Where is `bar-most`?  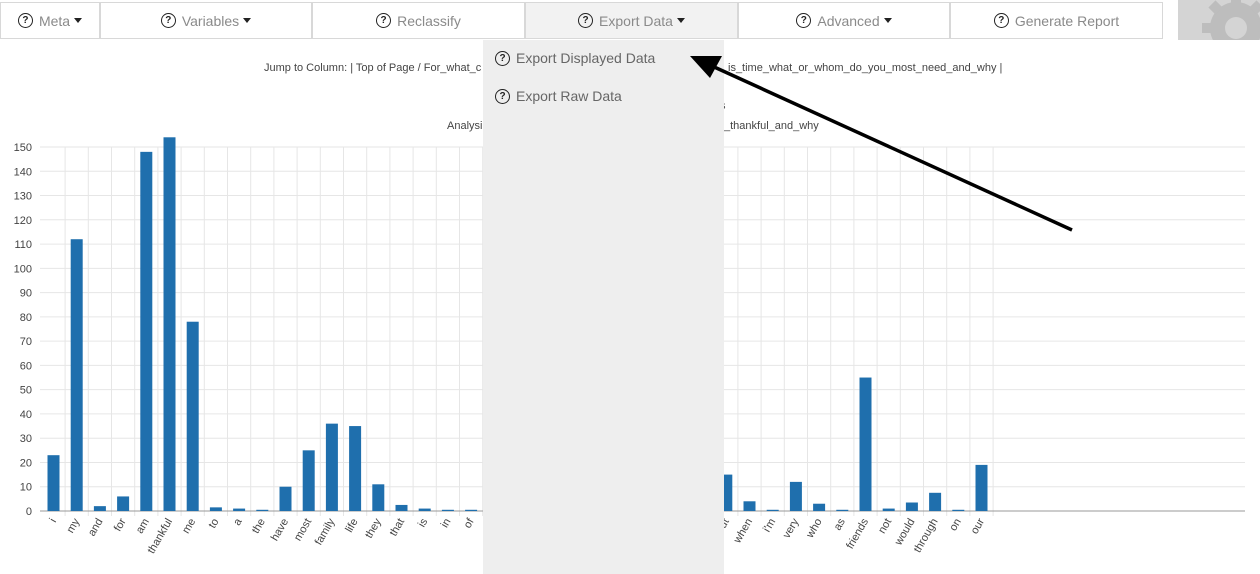
bar-most is located at coordinates (308, 480).